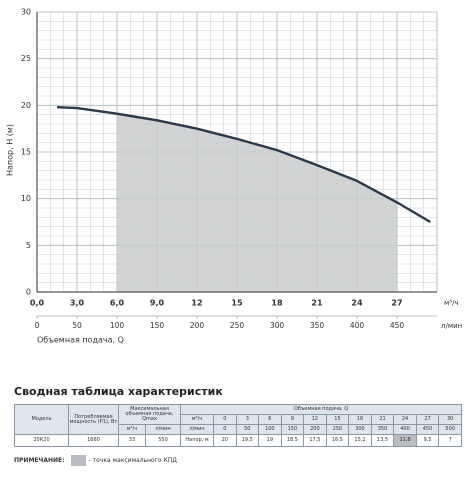 The width and height of the screenshot is (464, 500). Describe the element at coordinates (317, 303) in the screenshot. I see `x-tick-label: 21` at that location.